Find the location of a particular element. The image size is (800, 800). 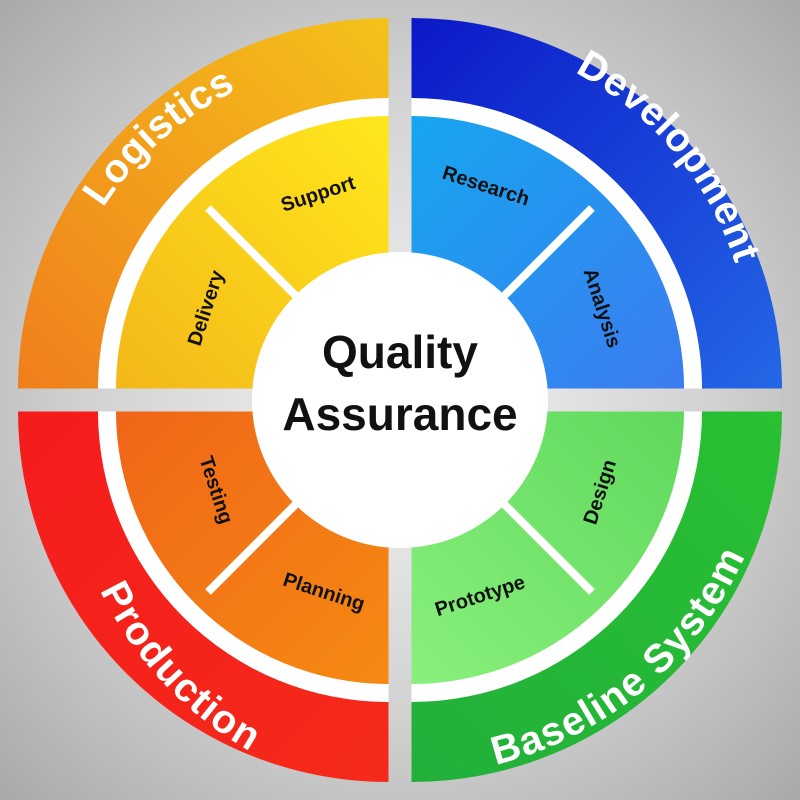

logistics-divider is located at coordinates (255, 255).